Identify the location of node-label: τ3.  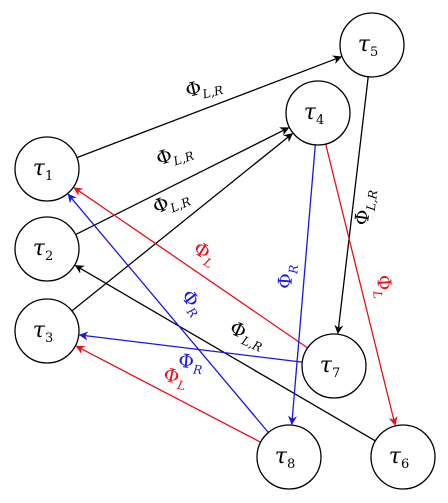
(43, 332).